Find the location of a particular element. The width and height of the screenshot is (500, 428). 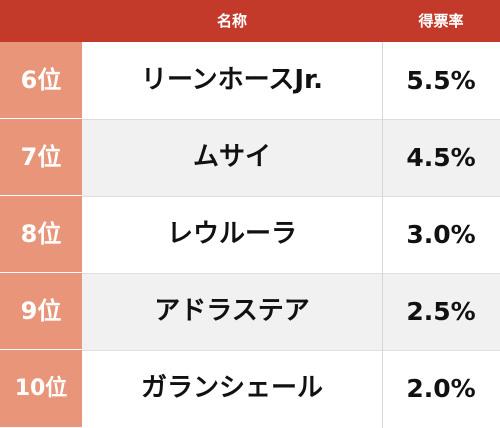

name-cell: リーンホースJr. is located at coordinates (232, 80).